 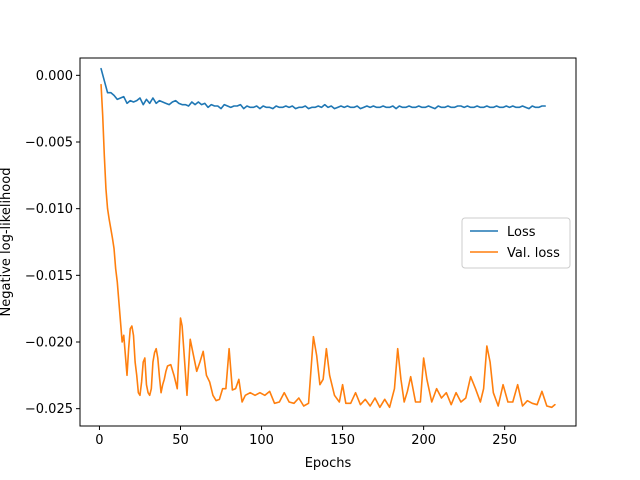 What do you see at coordinates (516, 243) in the screenshot?
I see `legend: Loss Val. loss` at bounding box center [516, 243].